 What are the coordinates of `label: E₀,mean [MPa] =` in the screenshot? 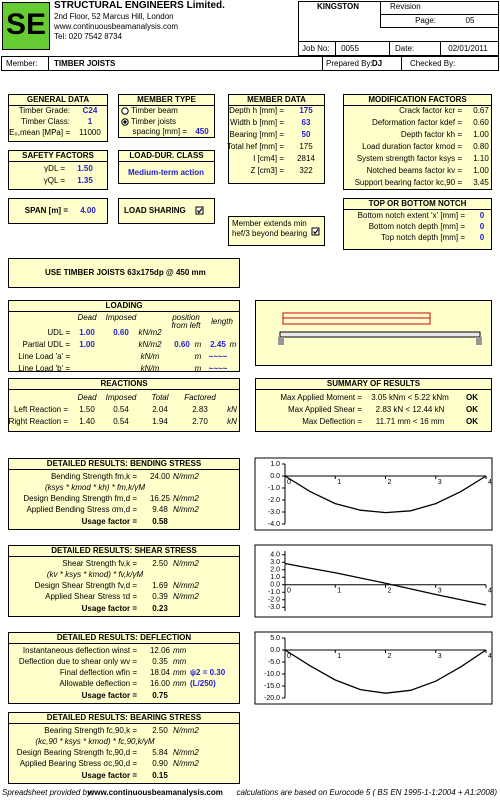 It's located at (39, 132).